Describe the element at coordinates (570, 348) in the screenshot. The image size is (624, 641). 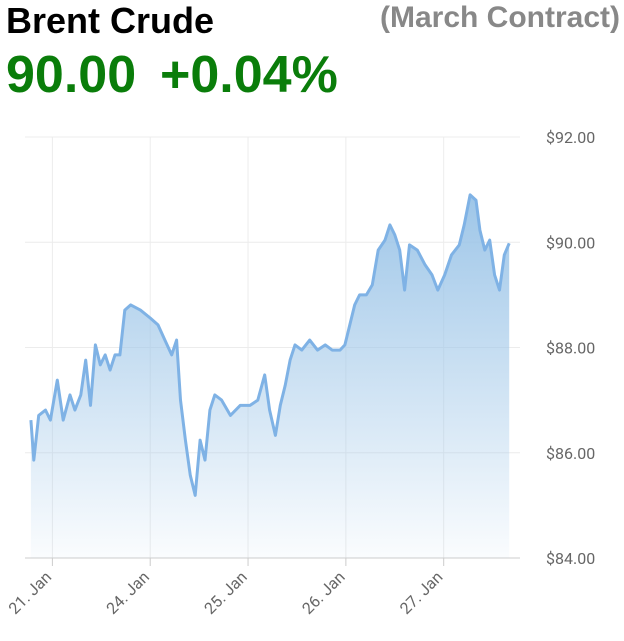
I see `y-tick-label: $88.00` at that location.